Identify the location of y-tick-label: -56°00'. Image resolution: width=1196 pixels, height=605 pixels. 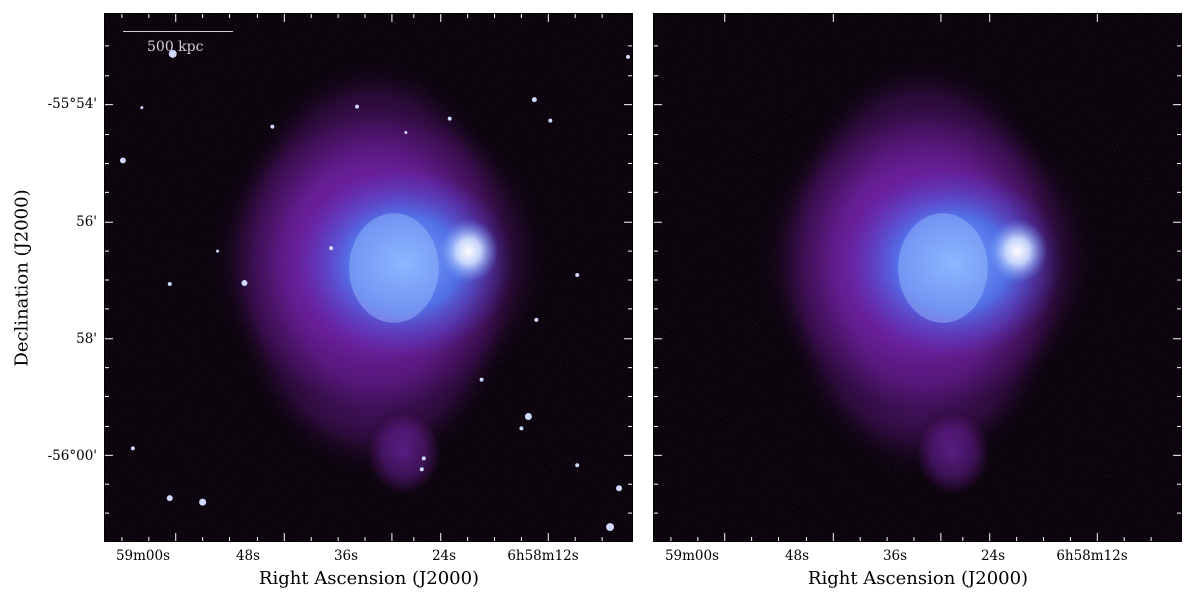
(72, 456).